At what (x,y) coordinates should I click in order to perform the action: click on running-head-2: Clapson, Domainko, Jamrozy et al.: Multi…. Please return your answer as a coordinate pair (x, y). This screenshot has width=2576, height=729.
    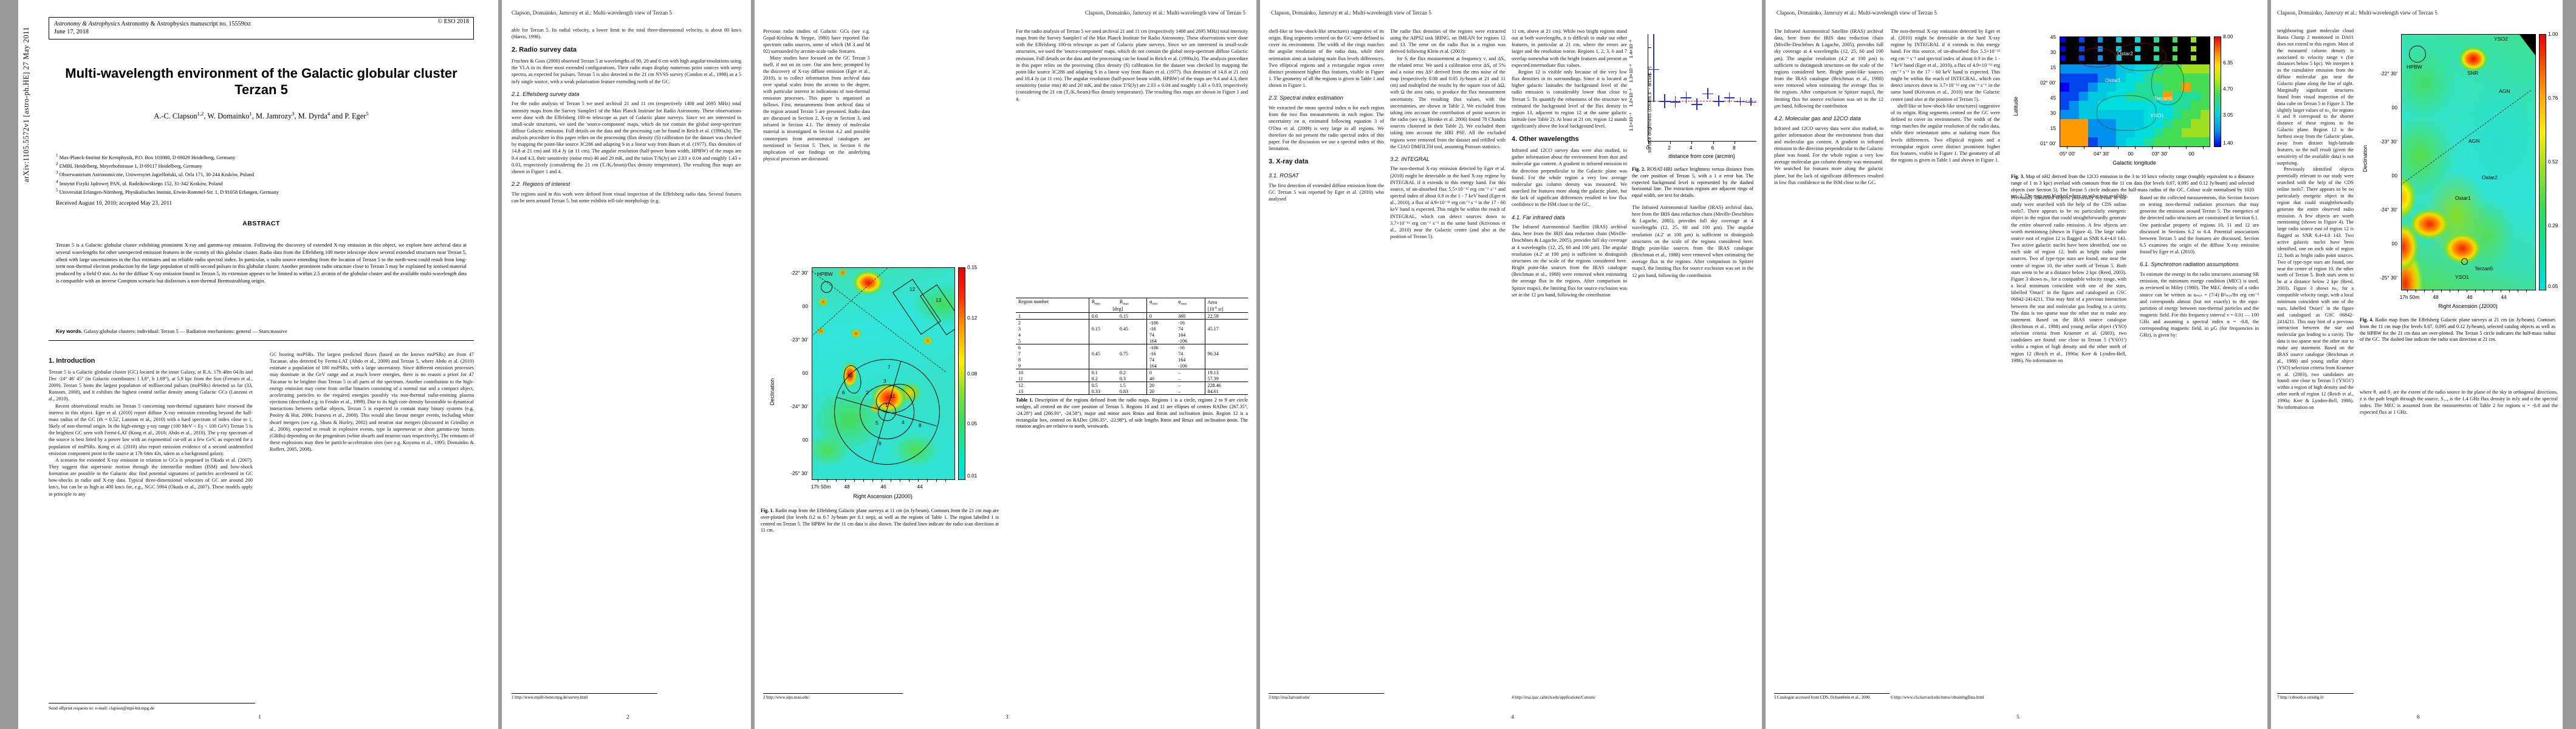
    Looking at the image, I should click on (592, 13).